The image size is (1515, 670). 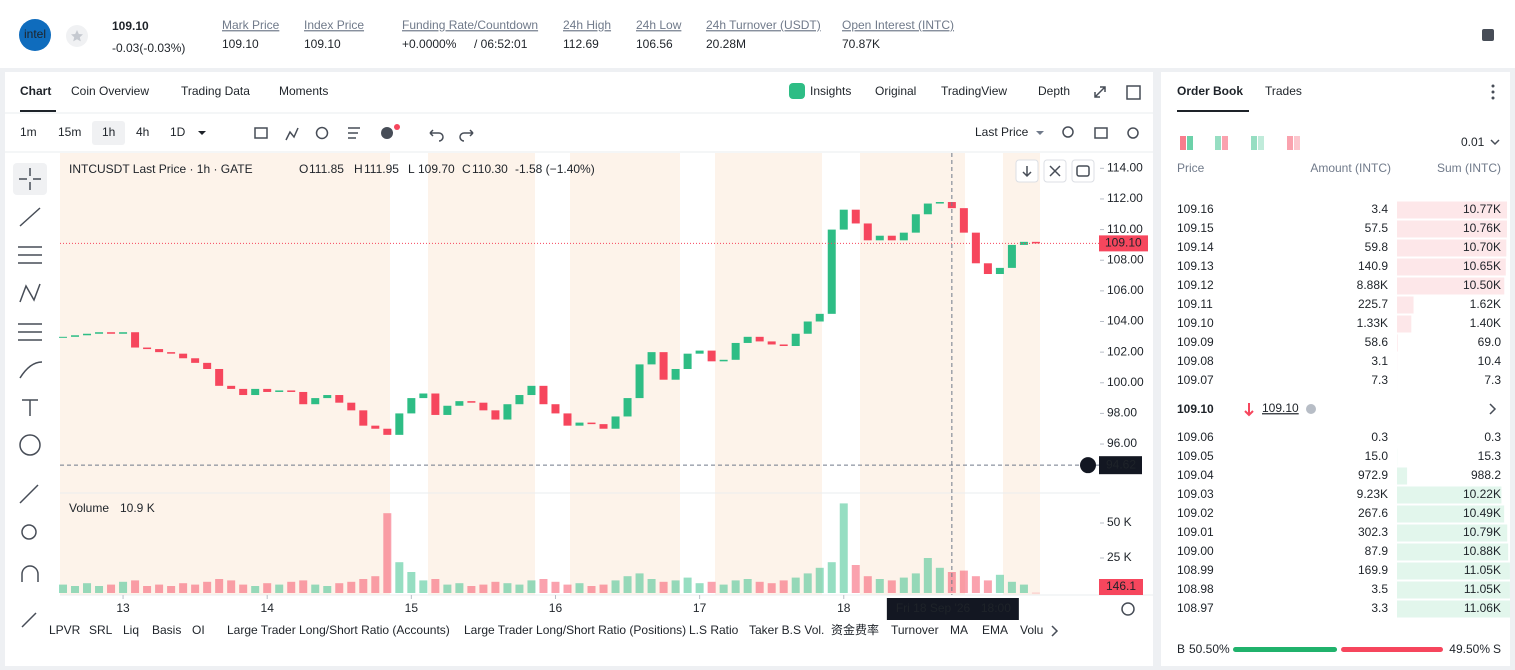 I want to click on ob-sum: 10.50K, so click(x=1482, y=285).